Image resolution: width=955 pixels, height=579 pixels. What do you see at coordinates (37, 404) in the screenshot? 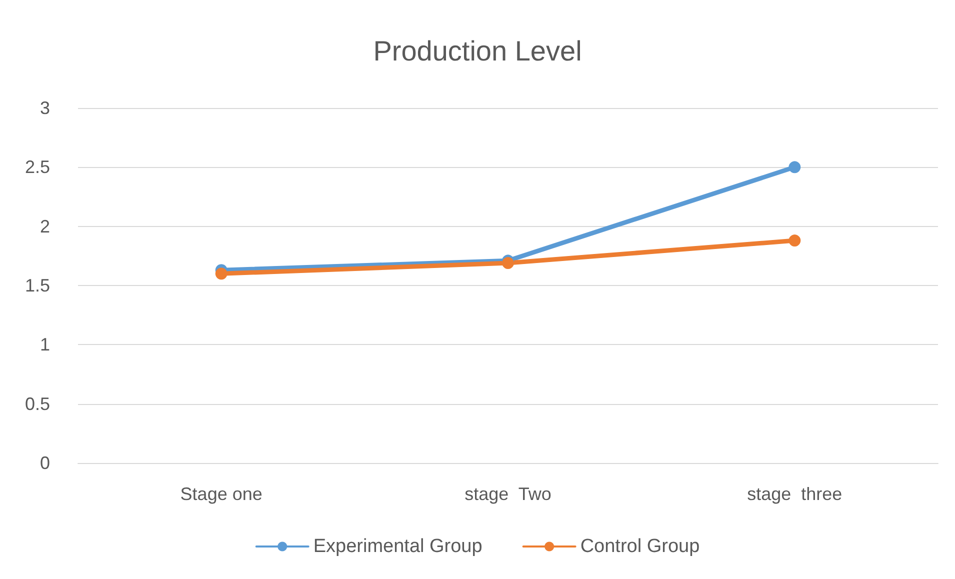
I see `y-tick-label: 0.5` at bounding box center [37, 404].